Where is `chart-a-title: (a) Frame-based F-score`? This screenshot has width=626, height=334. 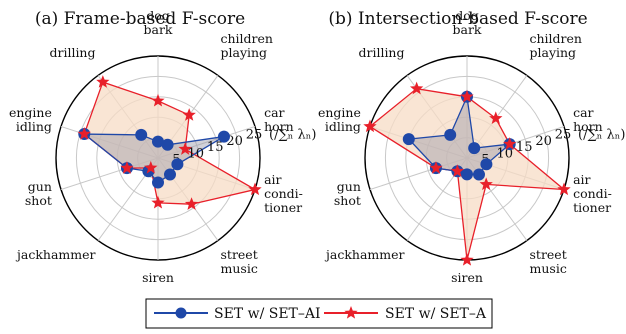
chart-a-title: (a) Frame-based F-score is located at coordinates (140, 19).